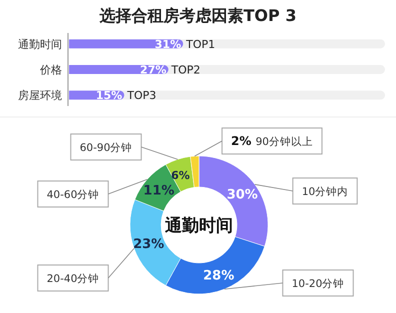 The width and height of the screenshot is (396, 313). Describe the element at coordinates (243, 141) in the screenshot. I see `data-label: 2%` at that location.